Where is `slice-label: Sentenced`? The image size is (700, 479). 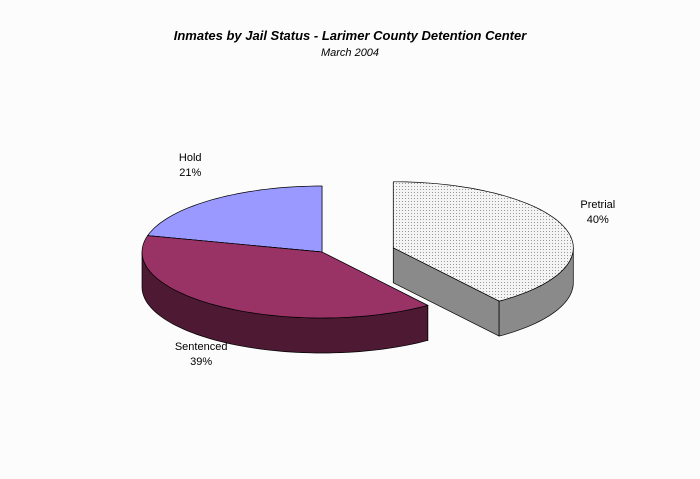 slice-label: Sentenced is located at coordinates (201, 347).